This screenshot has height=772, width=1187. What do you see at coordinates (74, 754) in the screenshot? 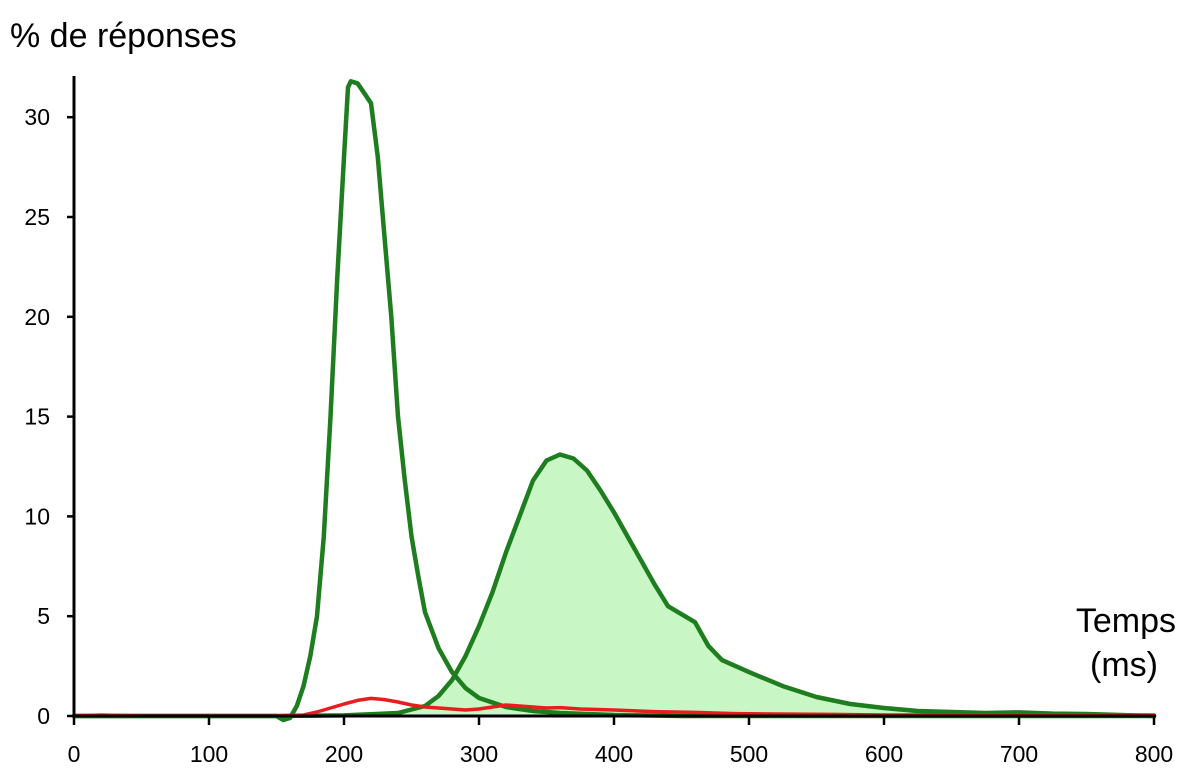
I see `x-tick-label: 0` at bounding box center [74, 754].